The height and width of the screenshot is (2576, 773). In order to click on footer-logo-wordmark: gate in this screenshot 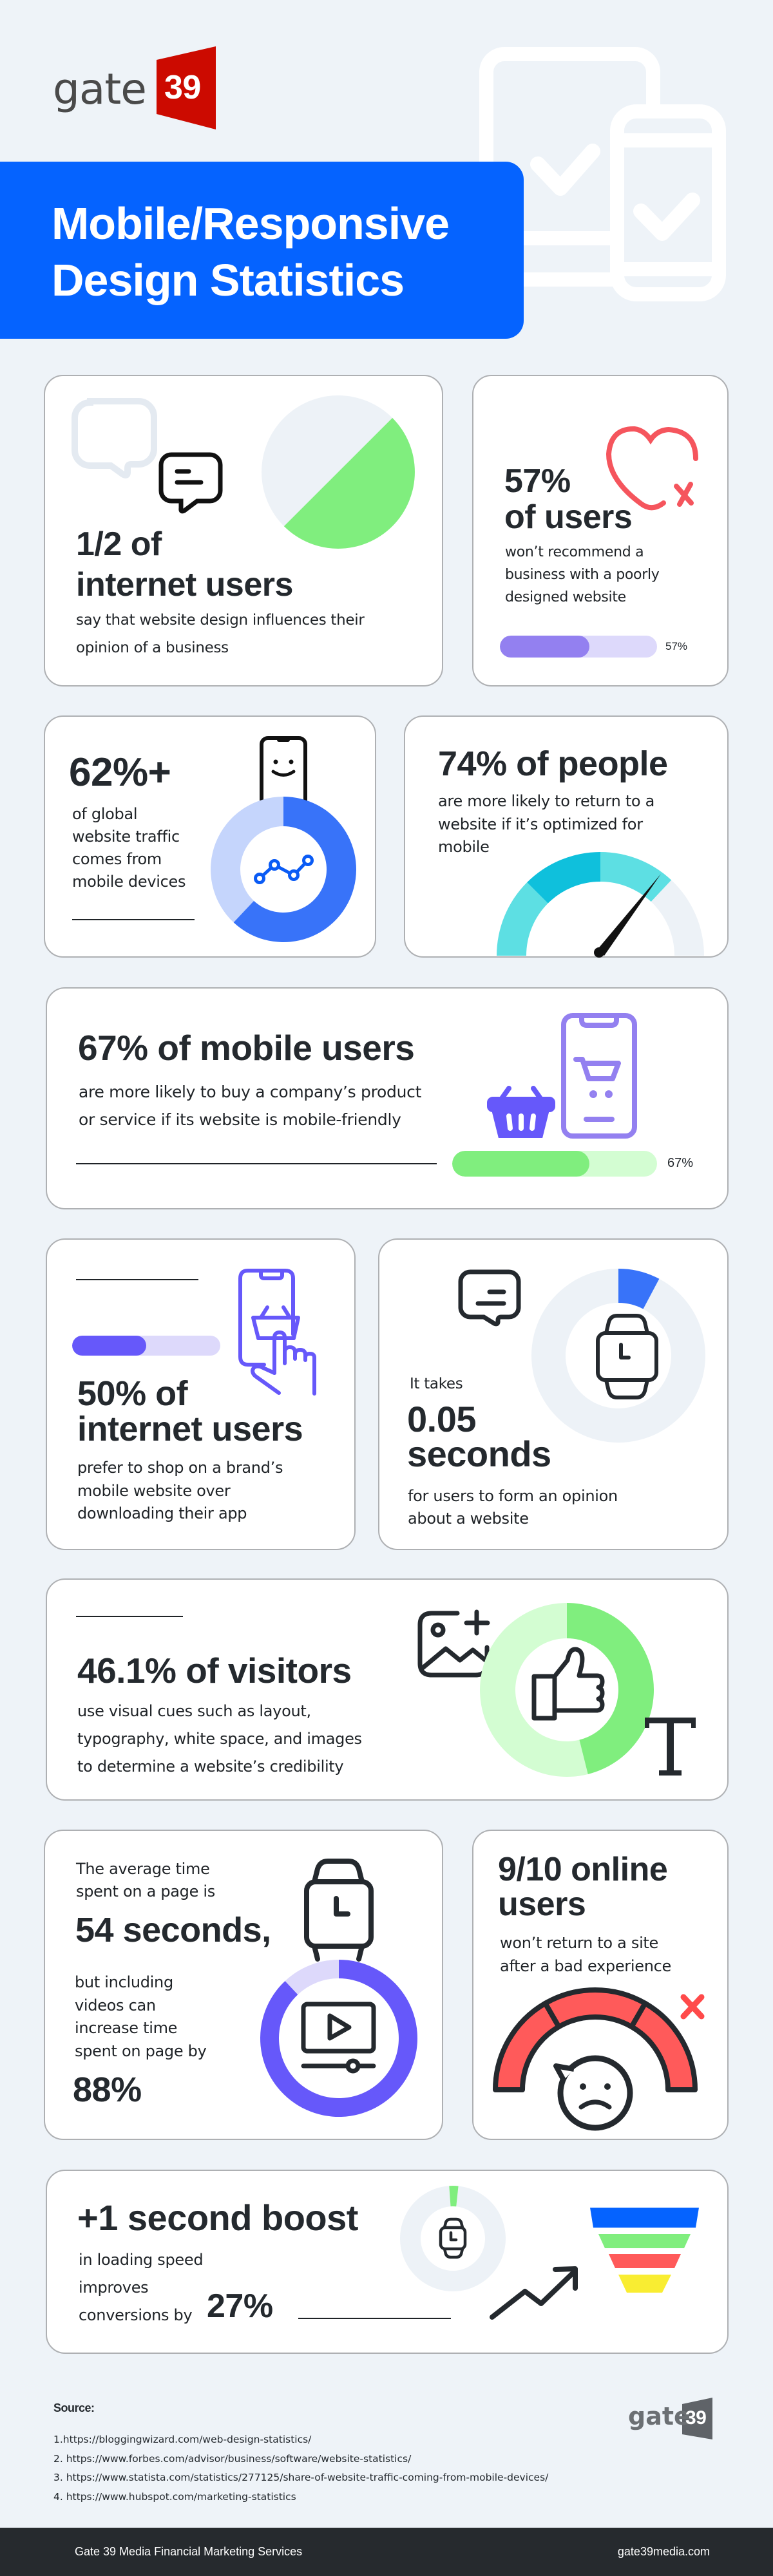, I will do `click(659, 2416)`.